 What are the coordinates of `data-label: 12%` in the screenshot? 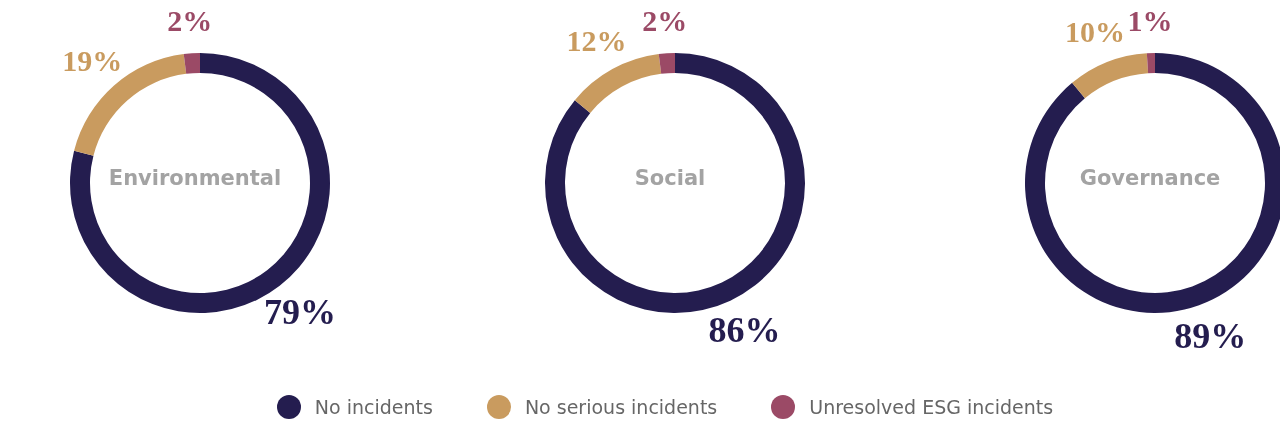 It's located at (596, 40).